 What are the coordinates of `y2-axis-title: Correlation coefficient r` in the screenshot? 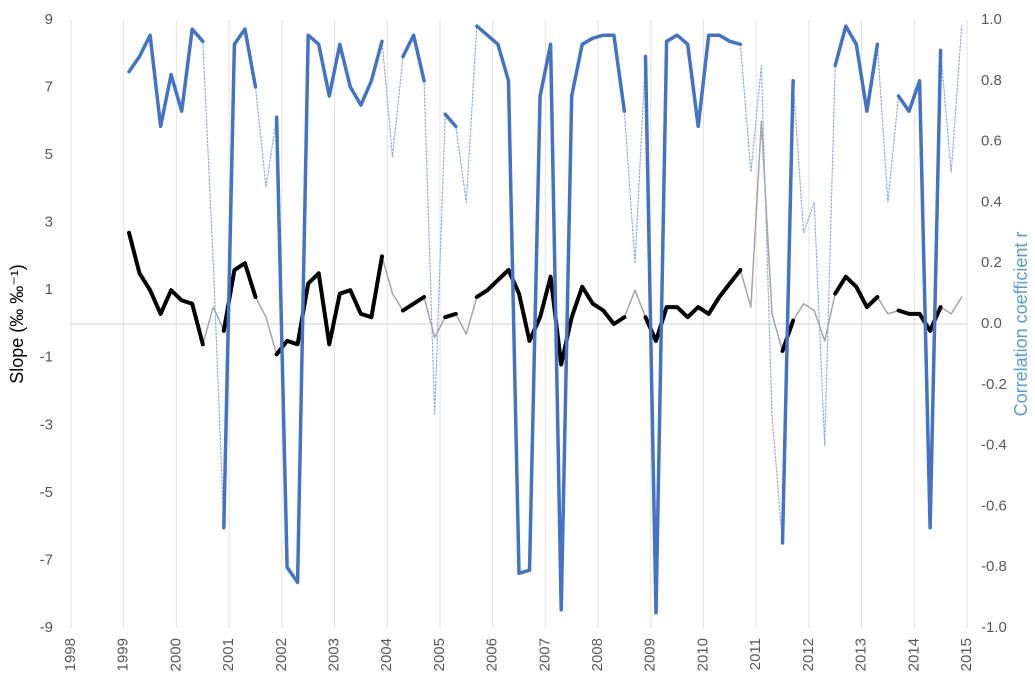 It's located at (1021, 324).